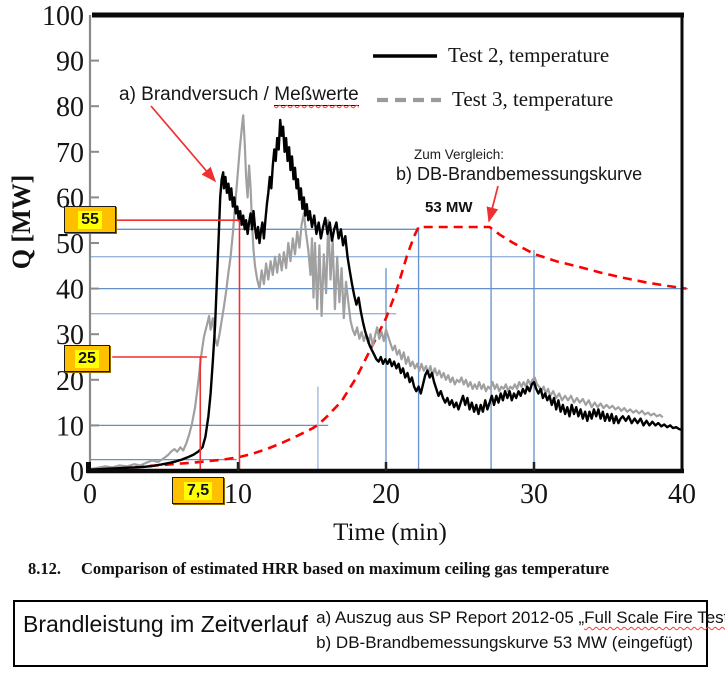 The width and height of the screenshot is (725, 680). Describe the element at coordinates (70, 244) in the screenshot. I see `ytick-label-50: 50` at that location.